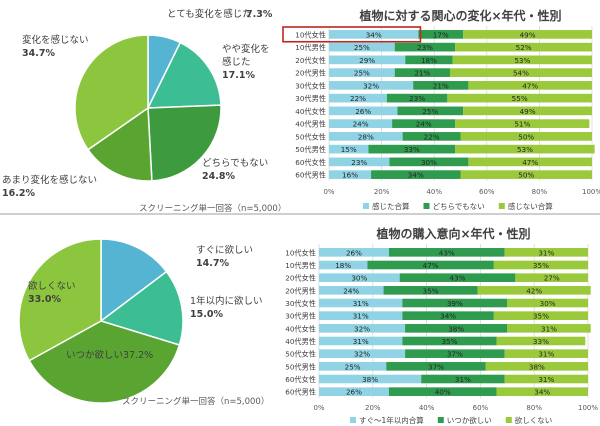 This screenshot has height=426, width=600. What do you see at coordinates (206, 314) in the screenshot?
I see `pie-value-label: 15.0%` at bounding box center [206, 314].